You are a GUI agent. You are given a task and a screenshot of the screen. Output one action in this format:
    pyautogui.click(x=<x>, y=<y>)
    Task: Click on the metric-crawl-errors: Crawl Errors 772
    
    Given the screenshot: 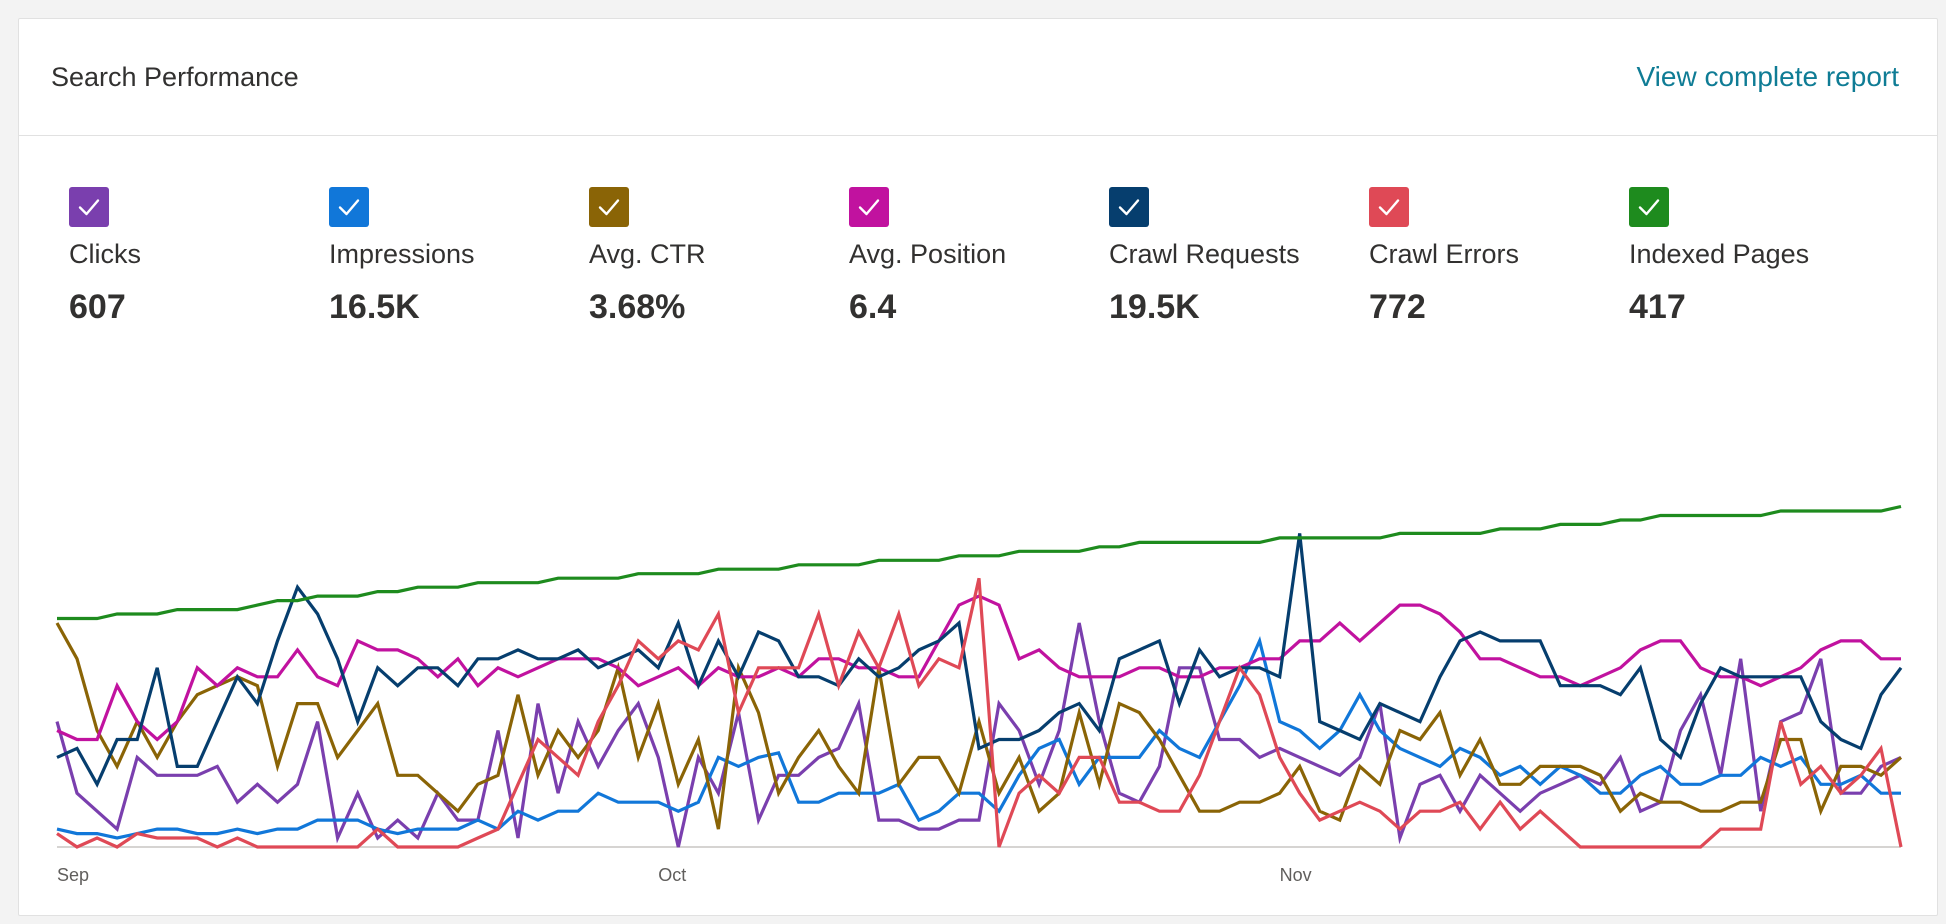 What is the action you would take?
    pyautogui.click(x=1489, y=257)
    